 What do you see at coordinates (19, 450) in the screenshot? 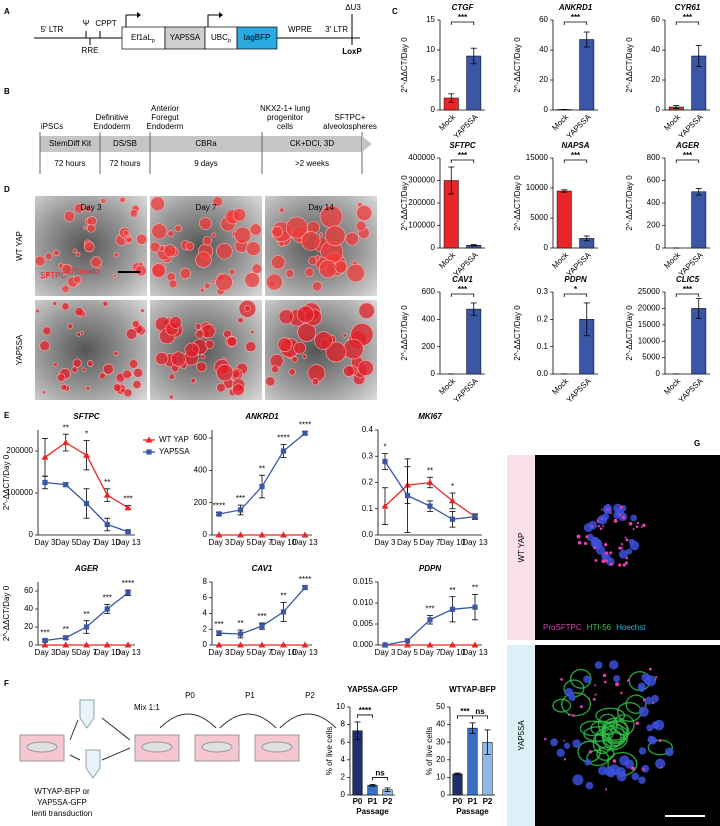
I see `y-tick-label: 200000` at bounding box center [19, 450].